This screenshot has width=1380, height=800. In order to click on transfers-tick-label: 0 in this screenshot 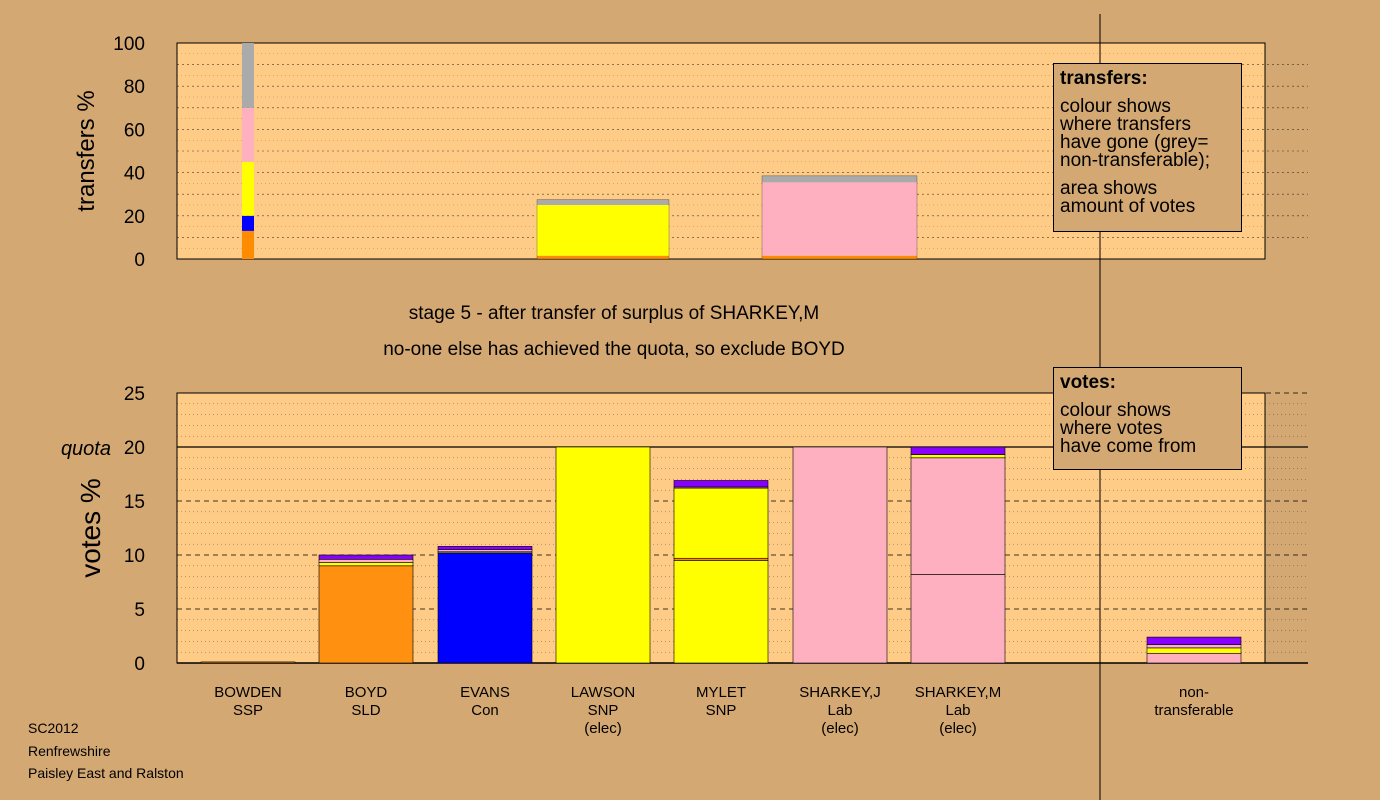, I will do `click(139, 260)`.